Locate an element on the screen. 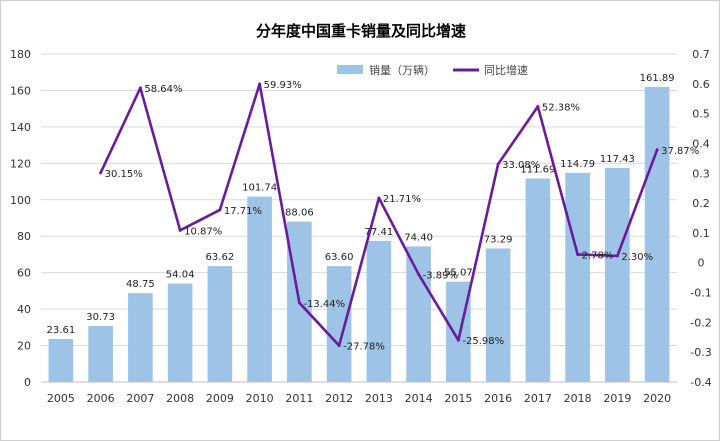  x-tick-label: 2008 is located at coordinates (180, 398).